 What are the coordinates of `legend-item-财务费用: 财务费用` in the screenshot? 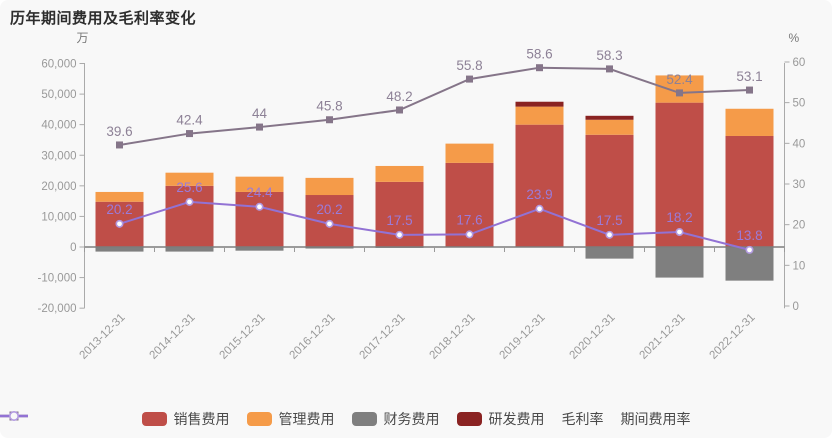 It's located at (395, 419).